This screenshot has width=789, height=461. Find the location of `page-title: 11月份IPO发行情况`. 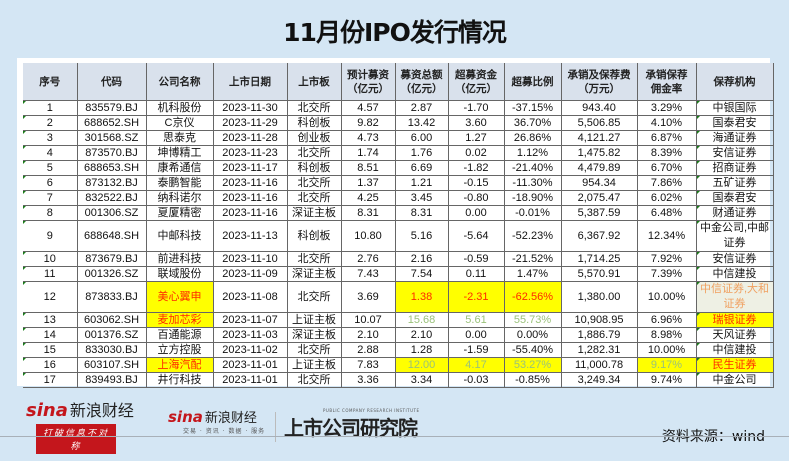

page-title: 11月份IPO发行情况 is located at coordinates (395, 32).